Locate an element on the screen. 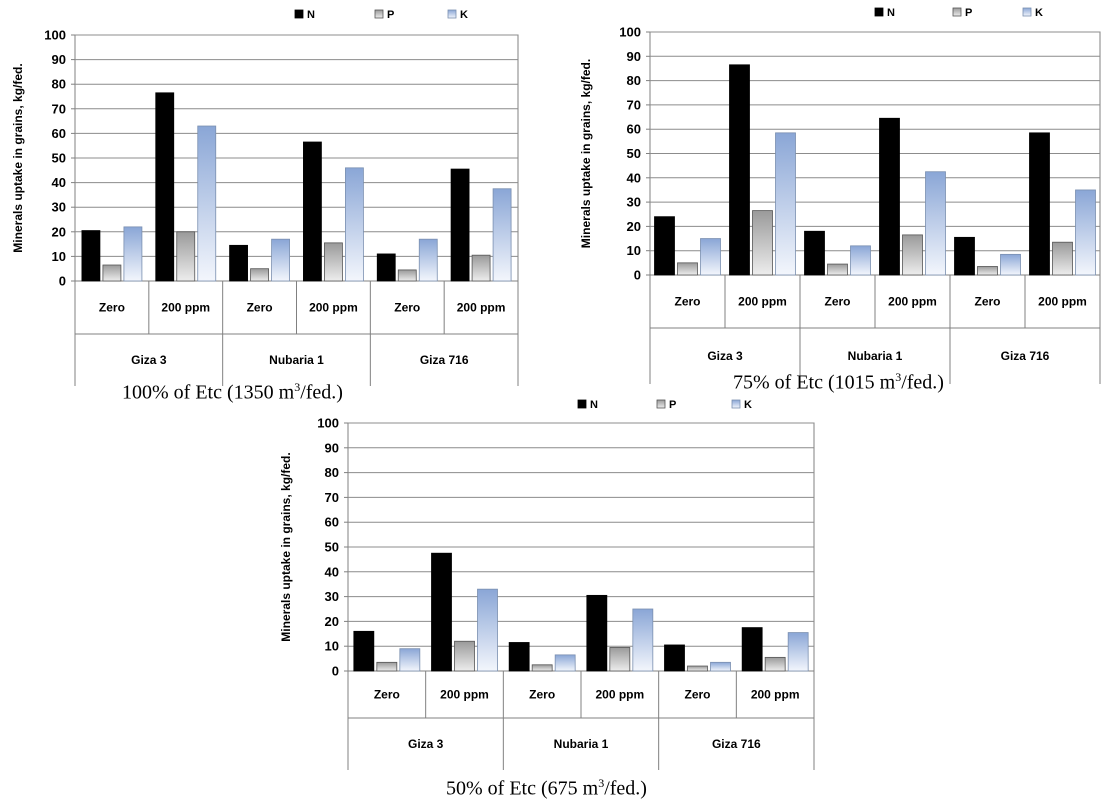 The height and width of the screenshot is (807, 1102). legend-label-k: K is located at coordinates (464, 15).